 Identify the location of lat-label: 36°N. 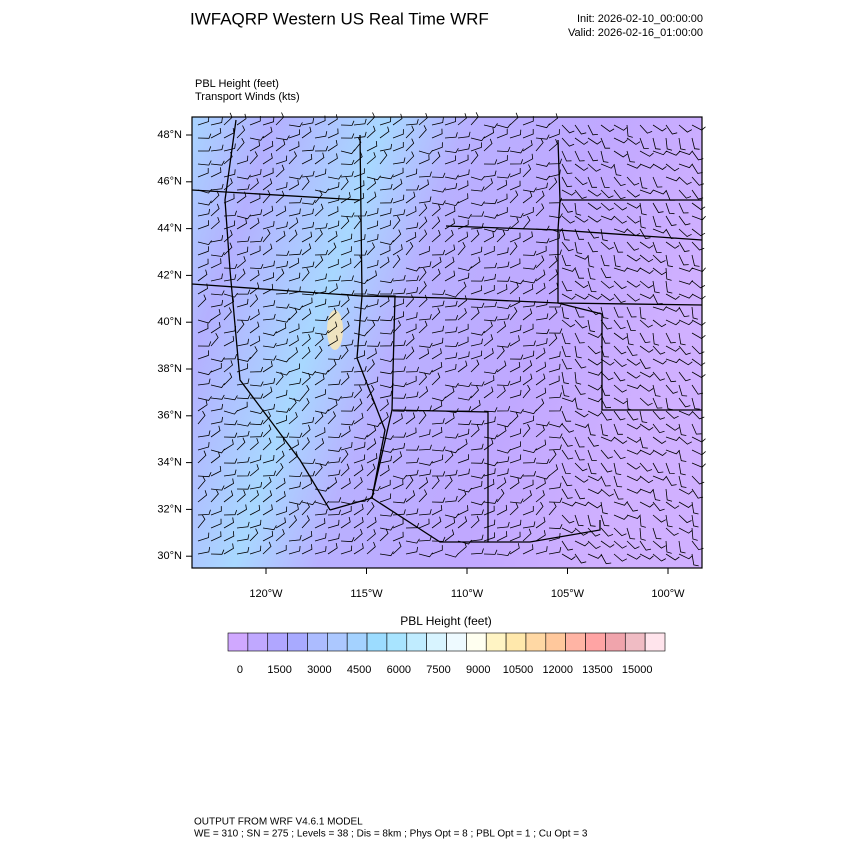
(169, 416).